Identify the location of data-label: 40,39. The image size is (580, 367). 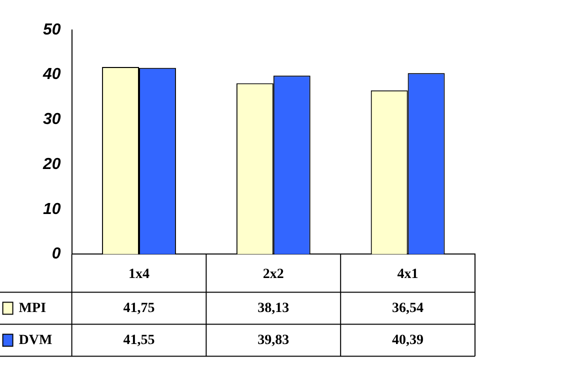
(408, 340).